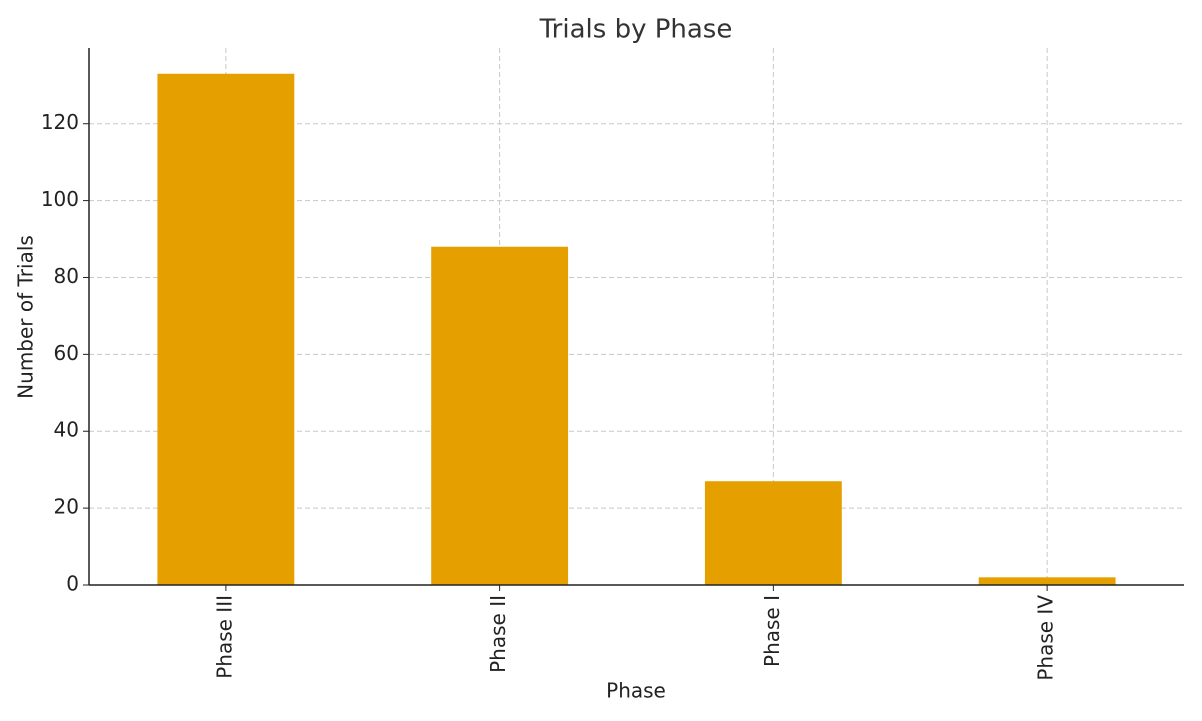 The image size is (1202, 721). I want to click on x-tick-label: Phase IV, so click(1046, 638).